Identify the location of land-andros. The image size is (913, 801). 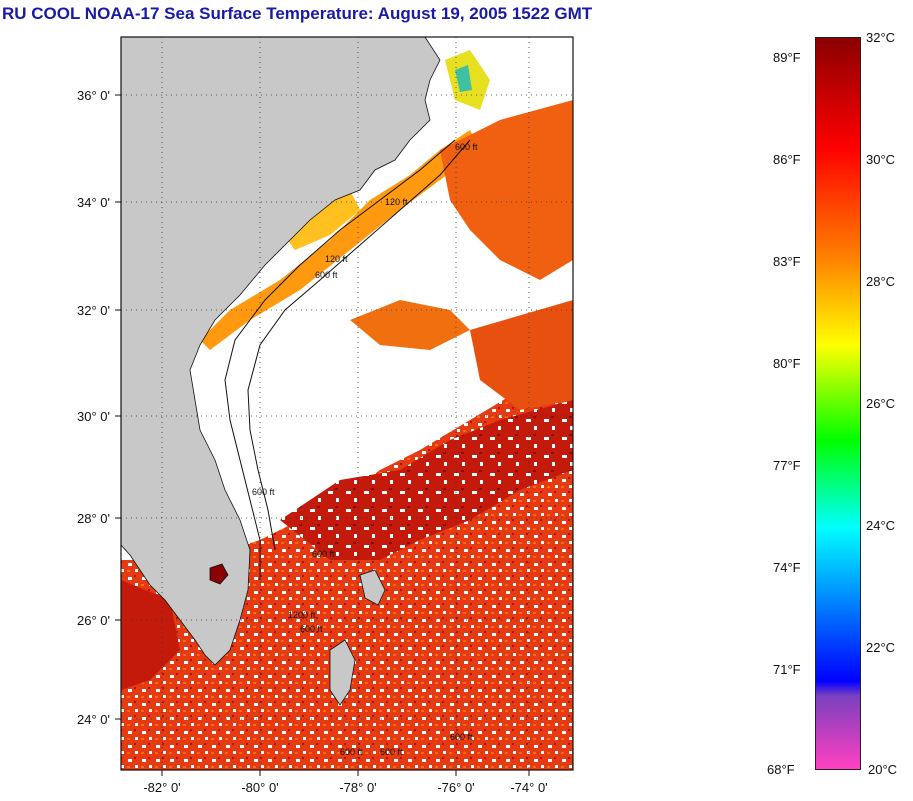
(342, 672).